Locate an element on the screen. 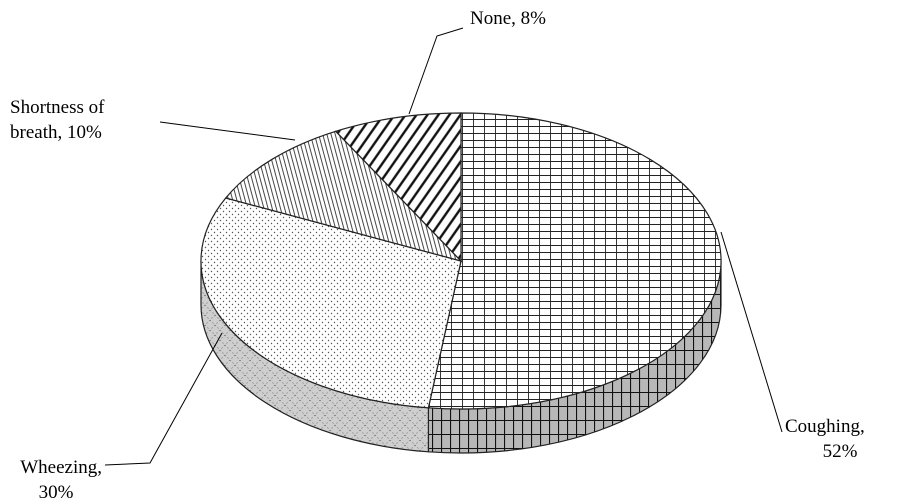 Image resolution: width=922 pixels, height=502 pixels. data-label-line: breath, 10% is located at coordinates (56, 132).